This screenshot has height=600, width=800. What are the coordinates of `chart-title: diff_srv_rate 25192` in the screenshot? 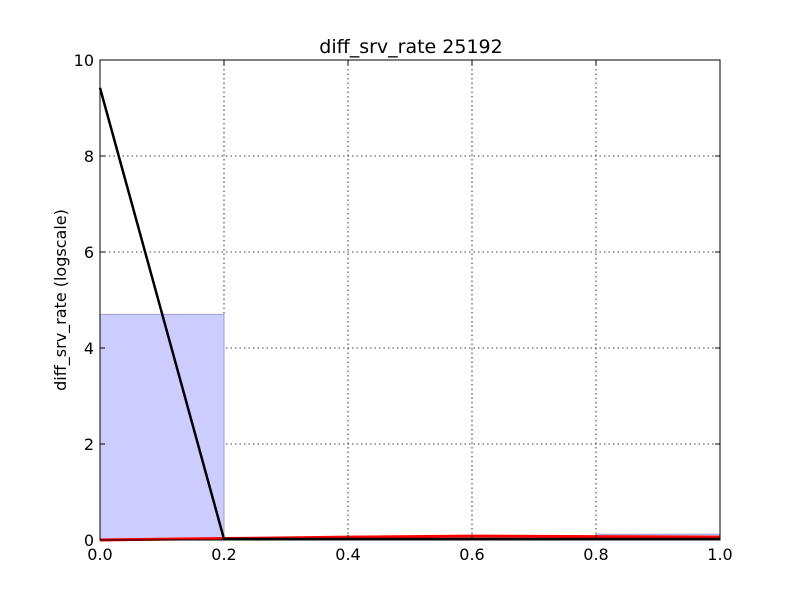 It's located at (410, 47).